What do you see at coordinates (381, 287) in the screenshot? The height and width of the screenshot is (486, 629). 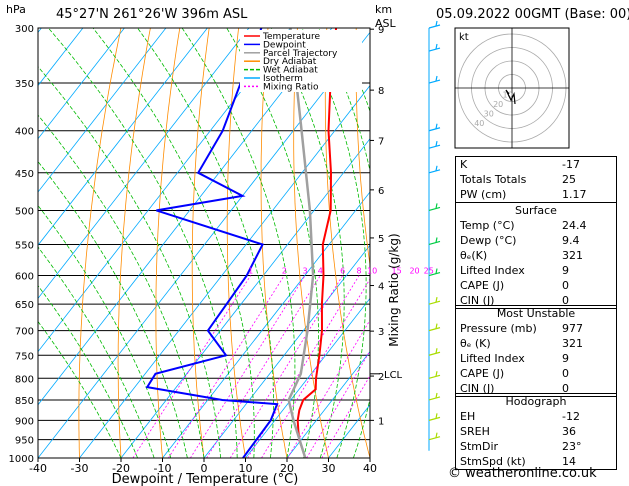 I see `km-tick-label: 4` at bounding box center [381, 287].